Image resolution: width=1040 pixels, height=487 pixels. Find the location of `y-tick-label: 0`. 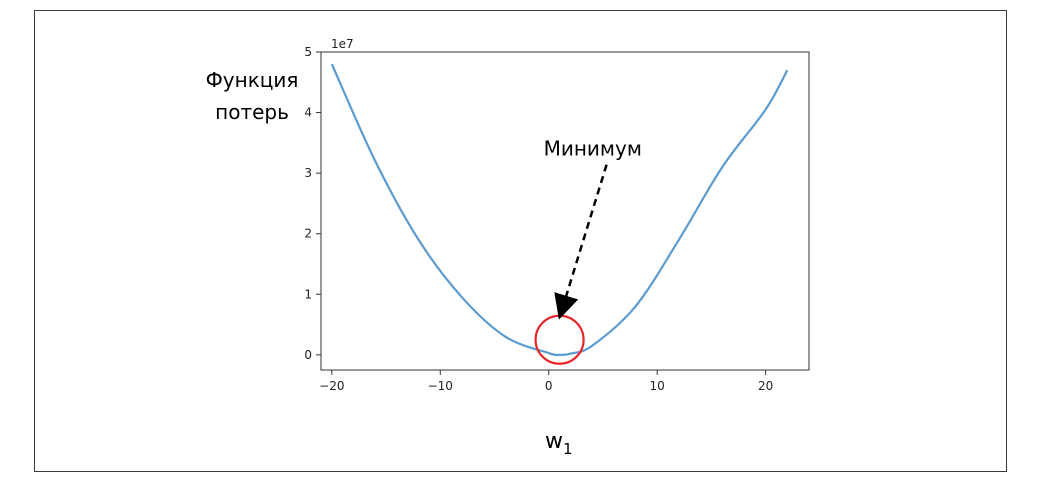

y-tick-label: 0 is located at coordinates (308, 355).